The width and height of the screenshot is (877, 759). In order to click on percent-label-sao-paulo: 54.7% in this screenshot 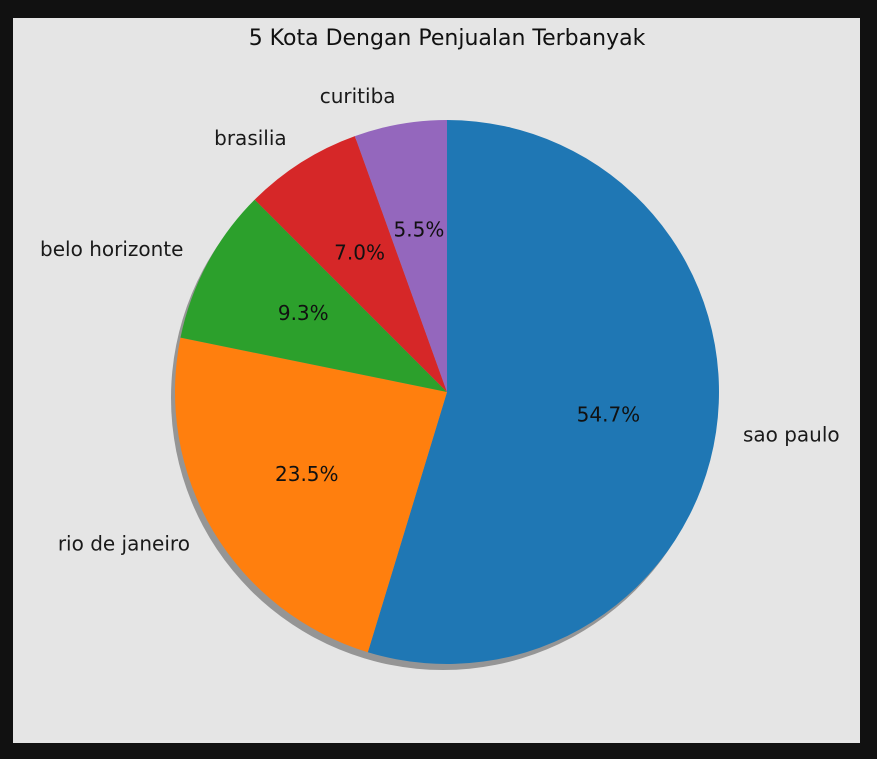, I will do `click(609, 415)`.